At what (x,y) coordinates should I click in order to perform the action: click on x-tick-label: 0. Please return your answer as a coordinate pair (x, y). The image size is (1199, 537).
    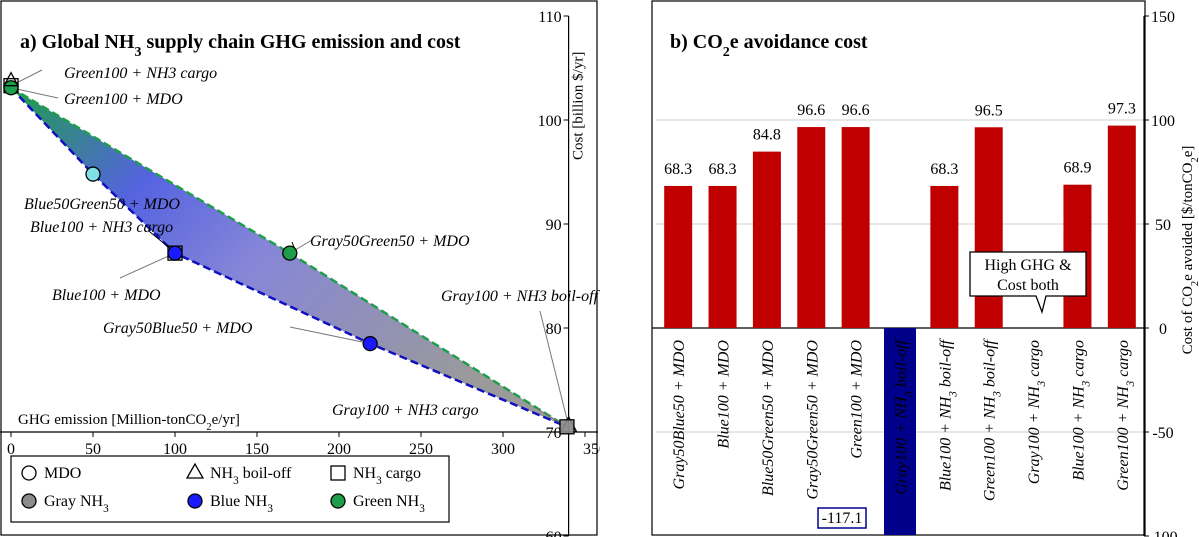
    Looking at the image, I should click on (11, 449).